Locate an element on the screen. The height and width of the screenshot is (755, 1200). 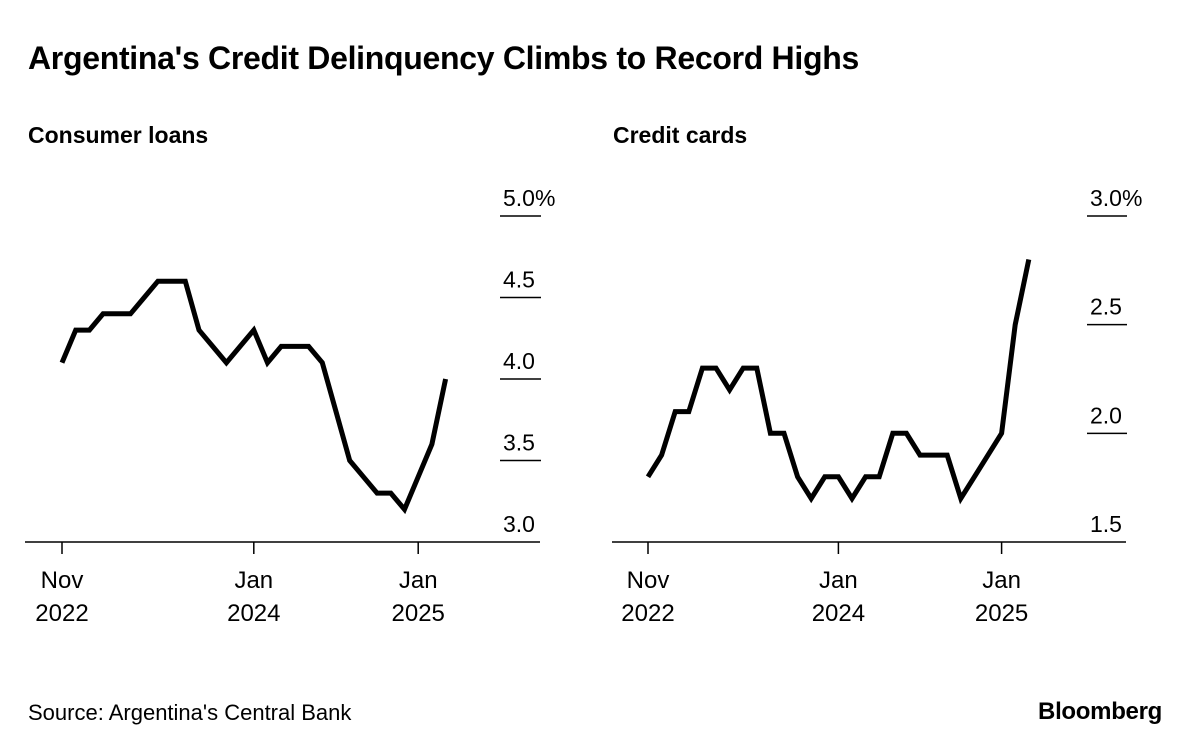
consumer-loans-y-tick-label: 3.0 is located at coordinates (519, 524).